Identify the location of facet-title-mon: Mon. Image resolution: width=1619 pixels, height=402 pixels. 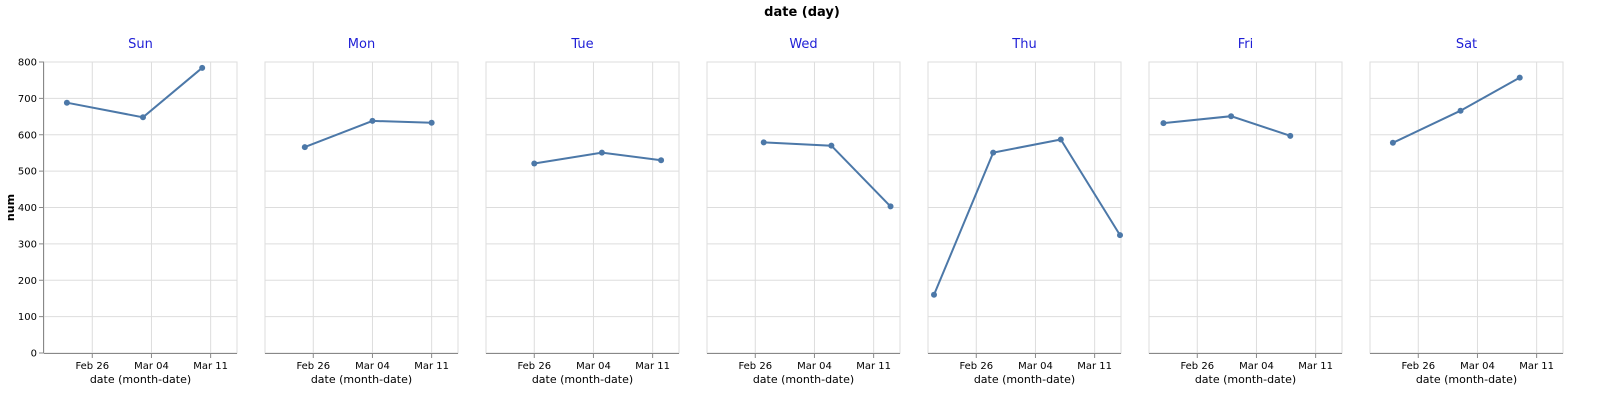
(361, 44).